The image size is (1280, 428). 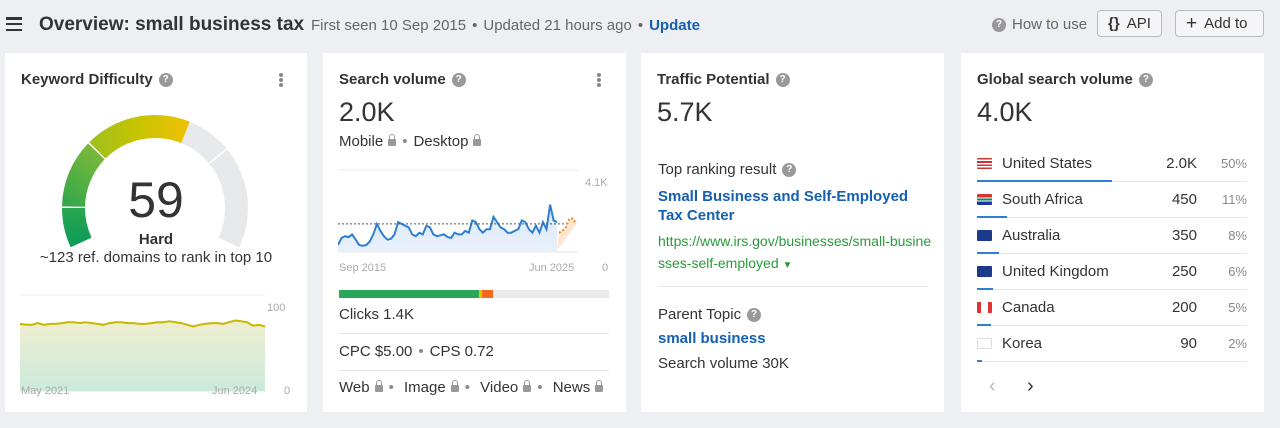 I want to click on paid-clicks-segment, so click(x=481, y=294).